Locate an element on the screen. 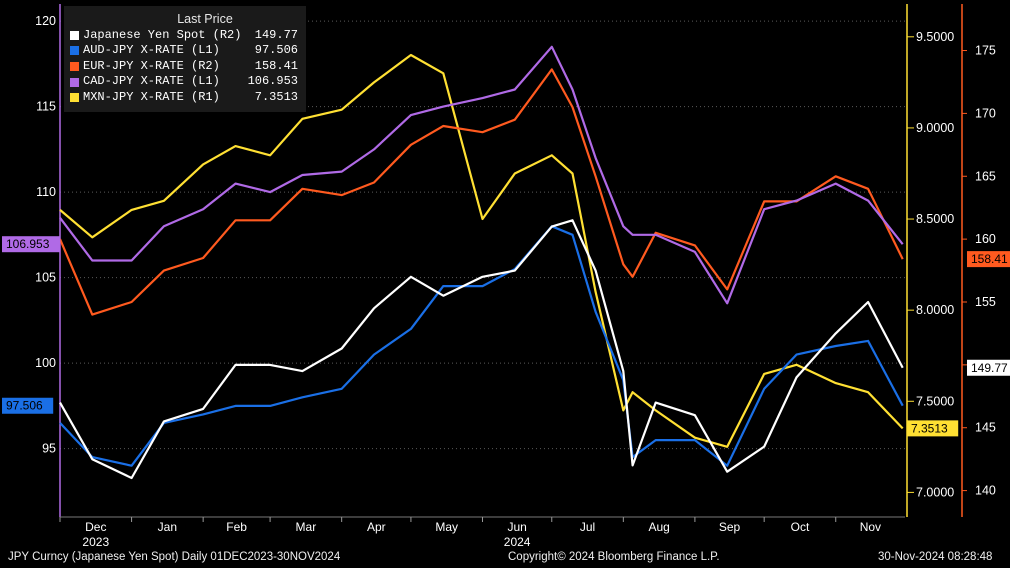  left-axis-tick-label: 100 is located at coordinates (45, 363).